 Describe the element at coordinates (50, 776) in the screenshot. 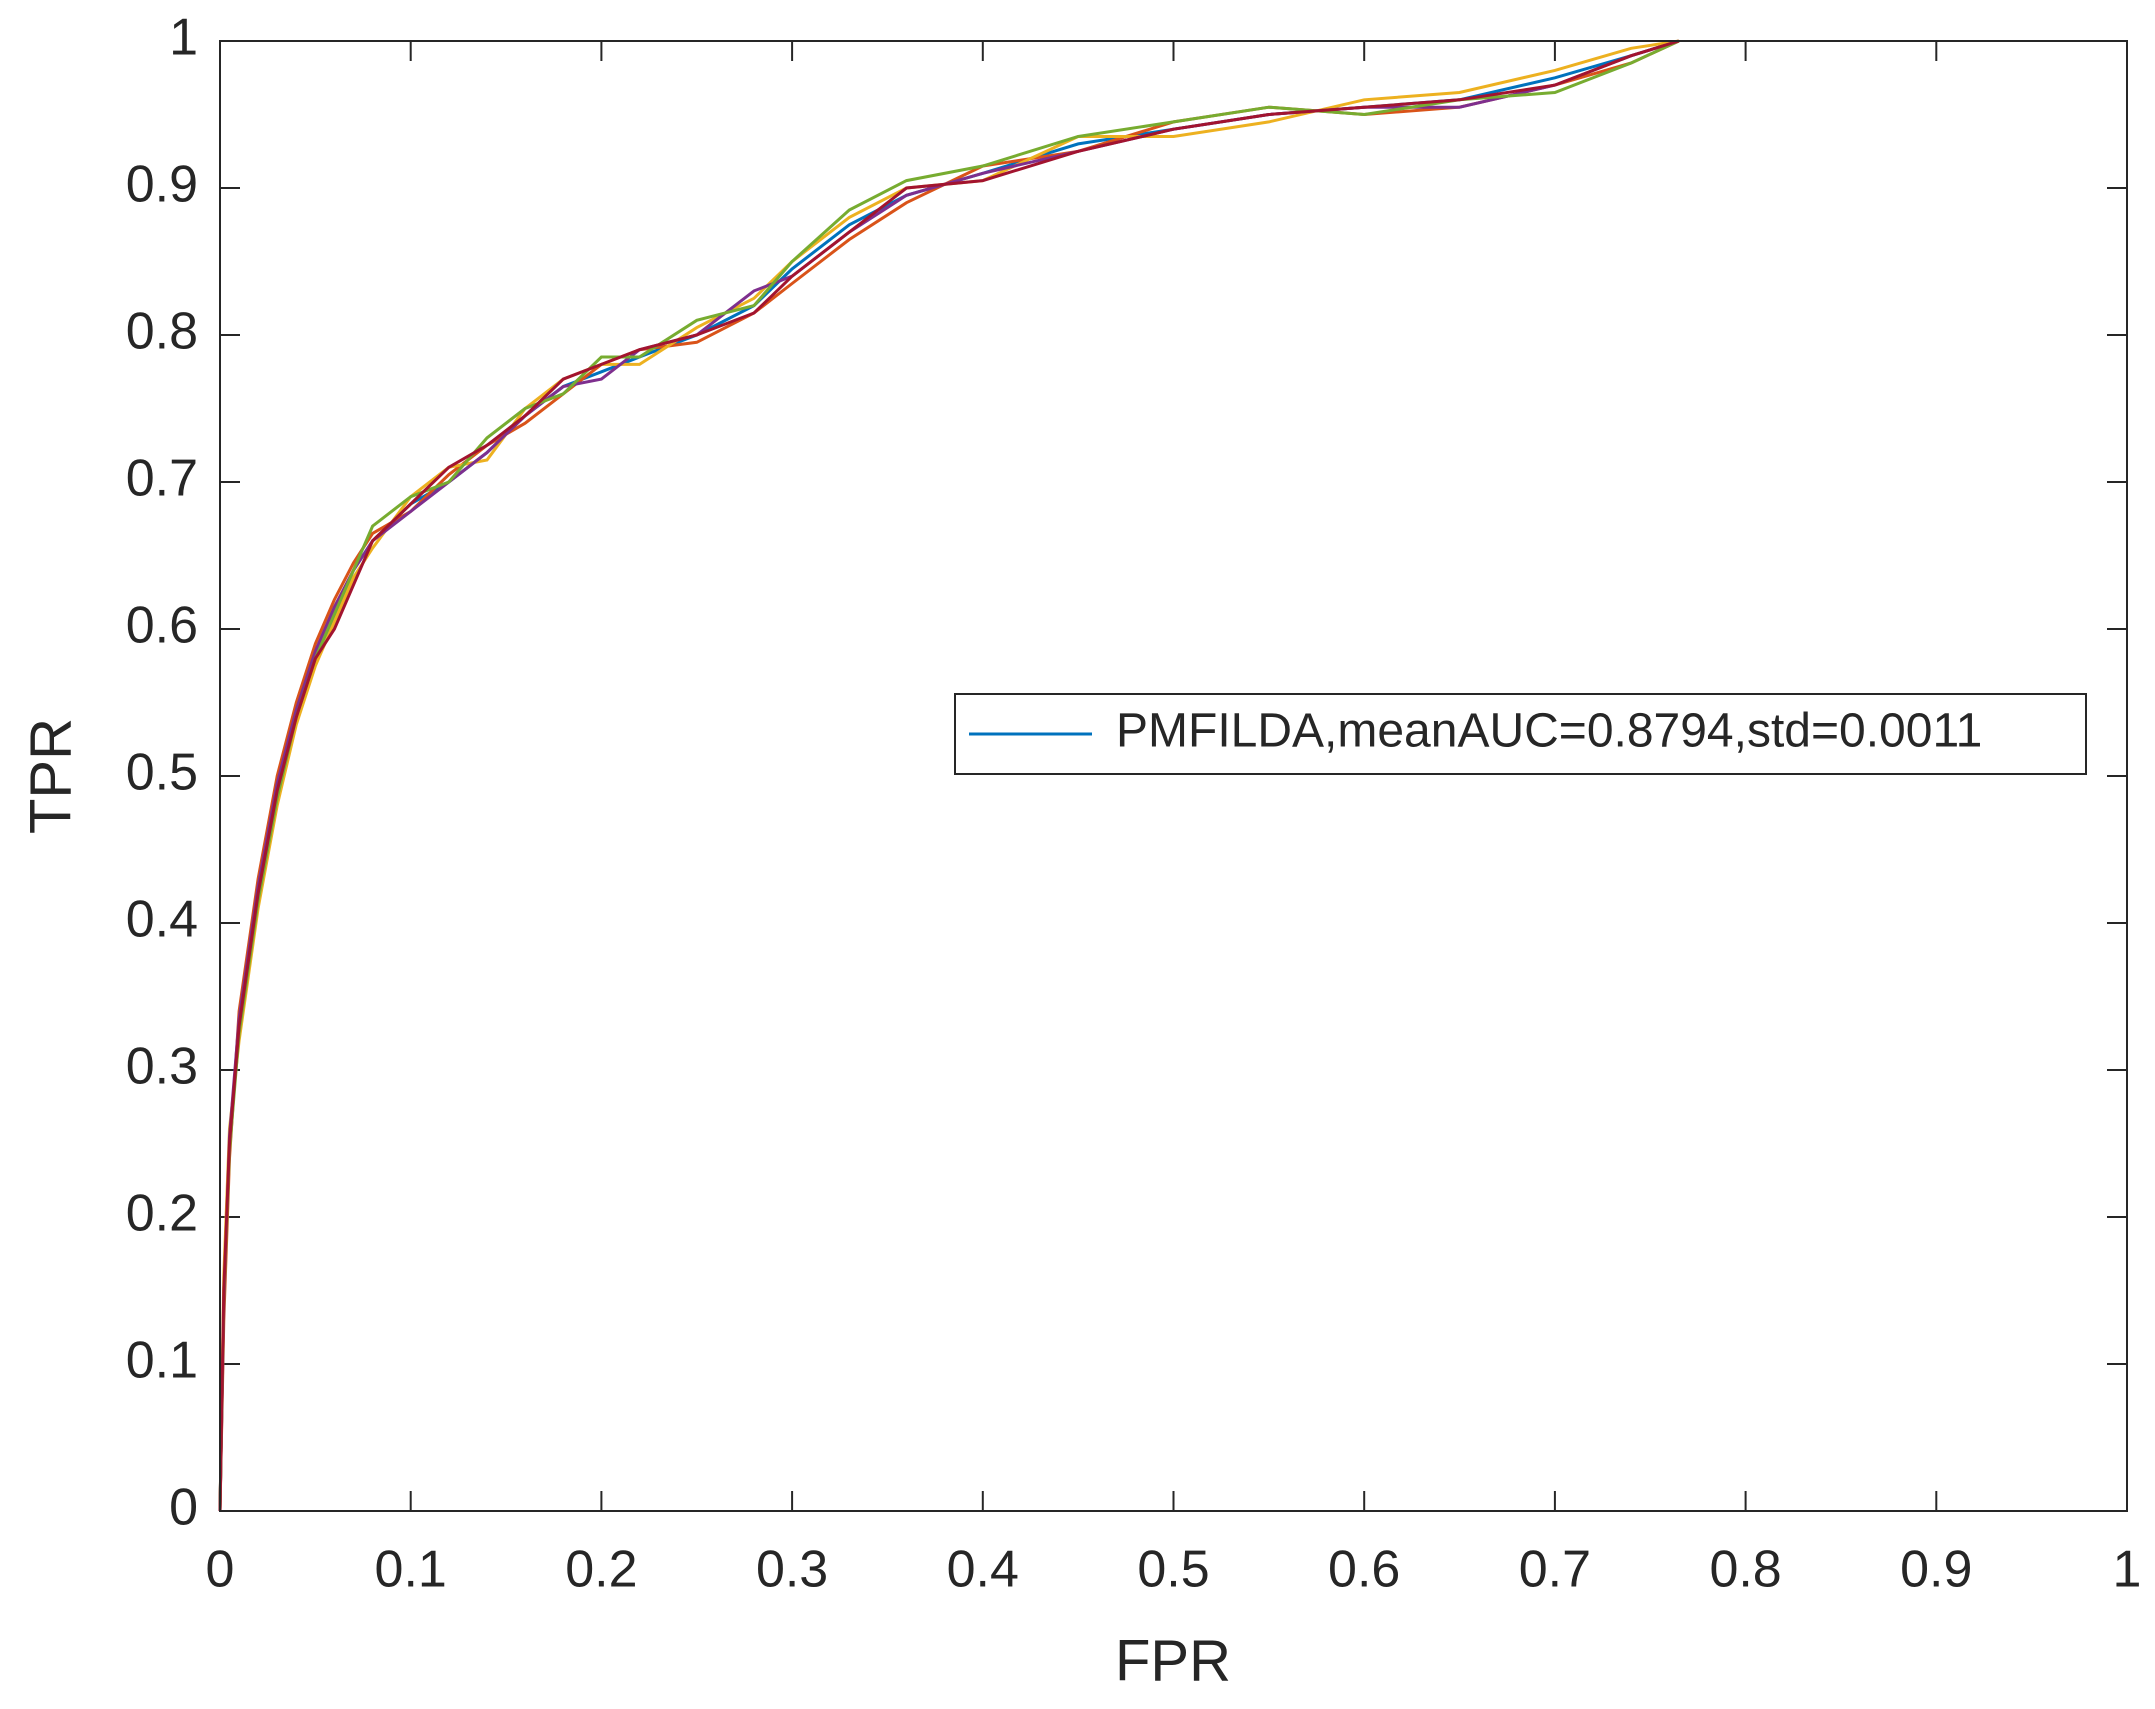

I see `y-axis-label: TPR` at that location.